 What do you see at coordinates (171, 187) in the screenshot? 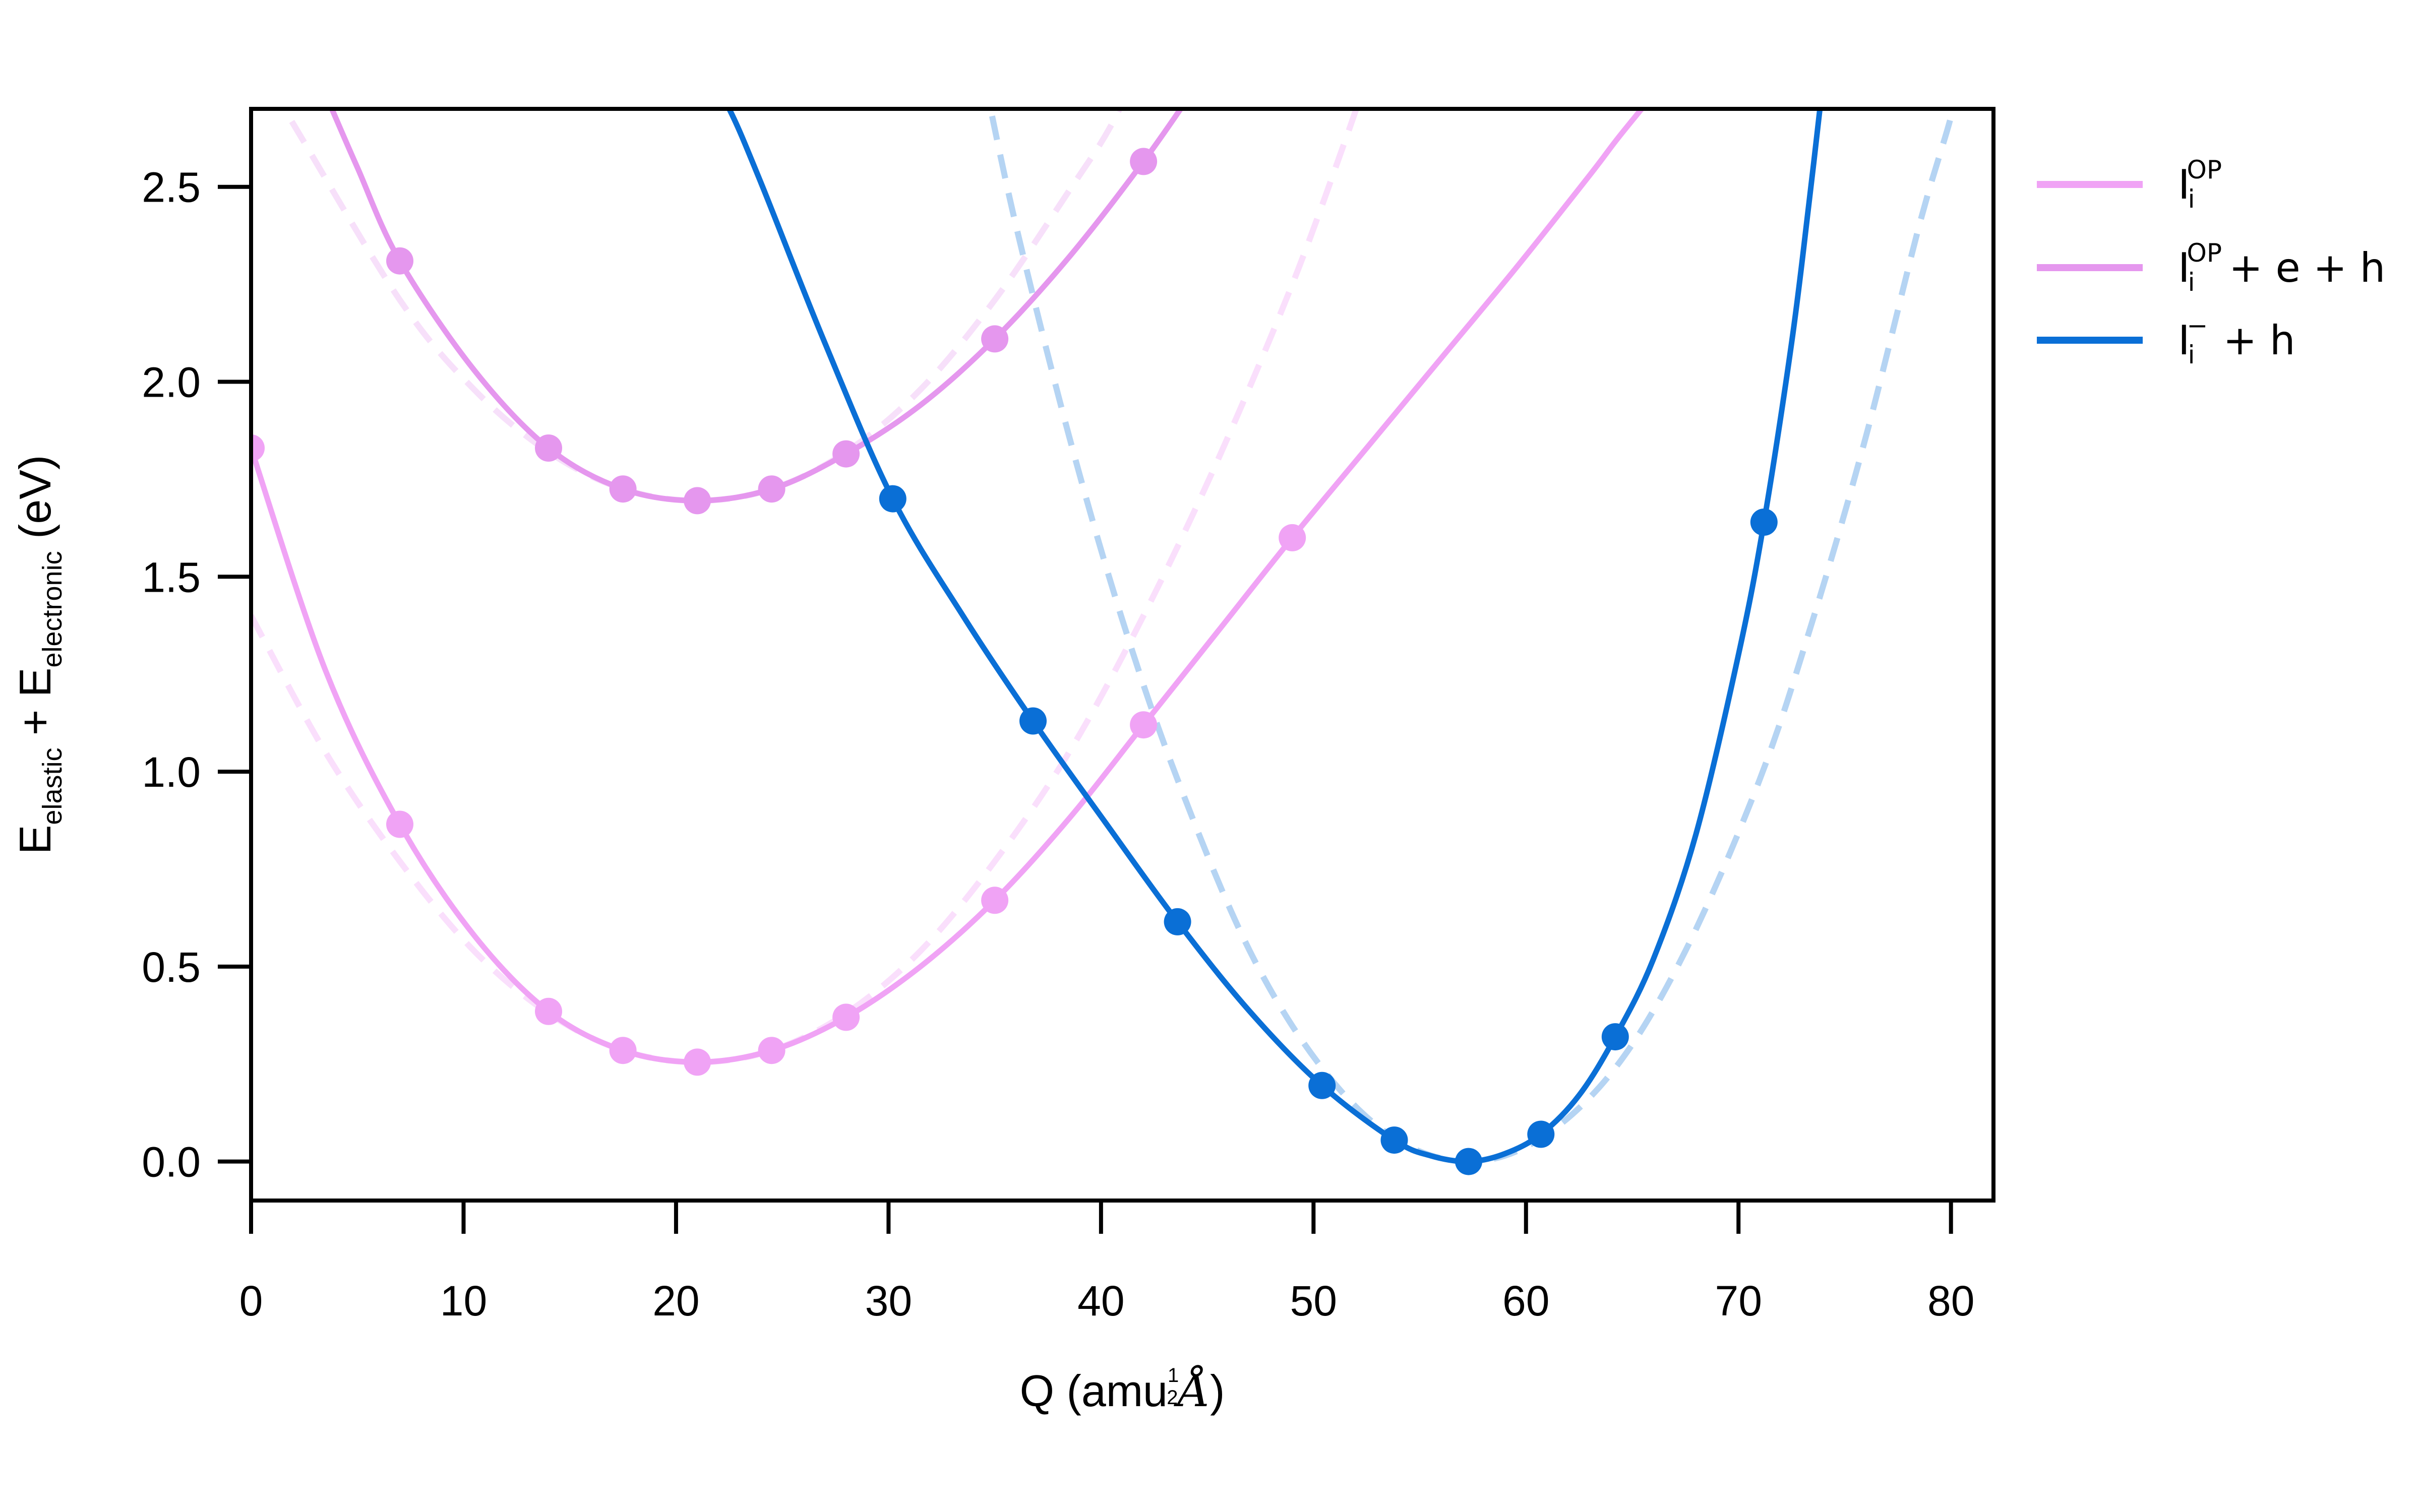
I see `y-tick-label-5: 2.5` at bounding box center [171, 187].